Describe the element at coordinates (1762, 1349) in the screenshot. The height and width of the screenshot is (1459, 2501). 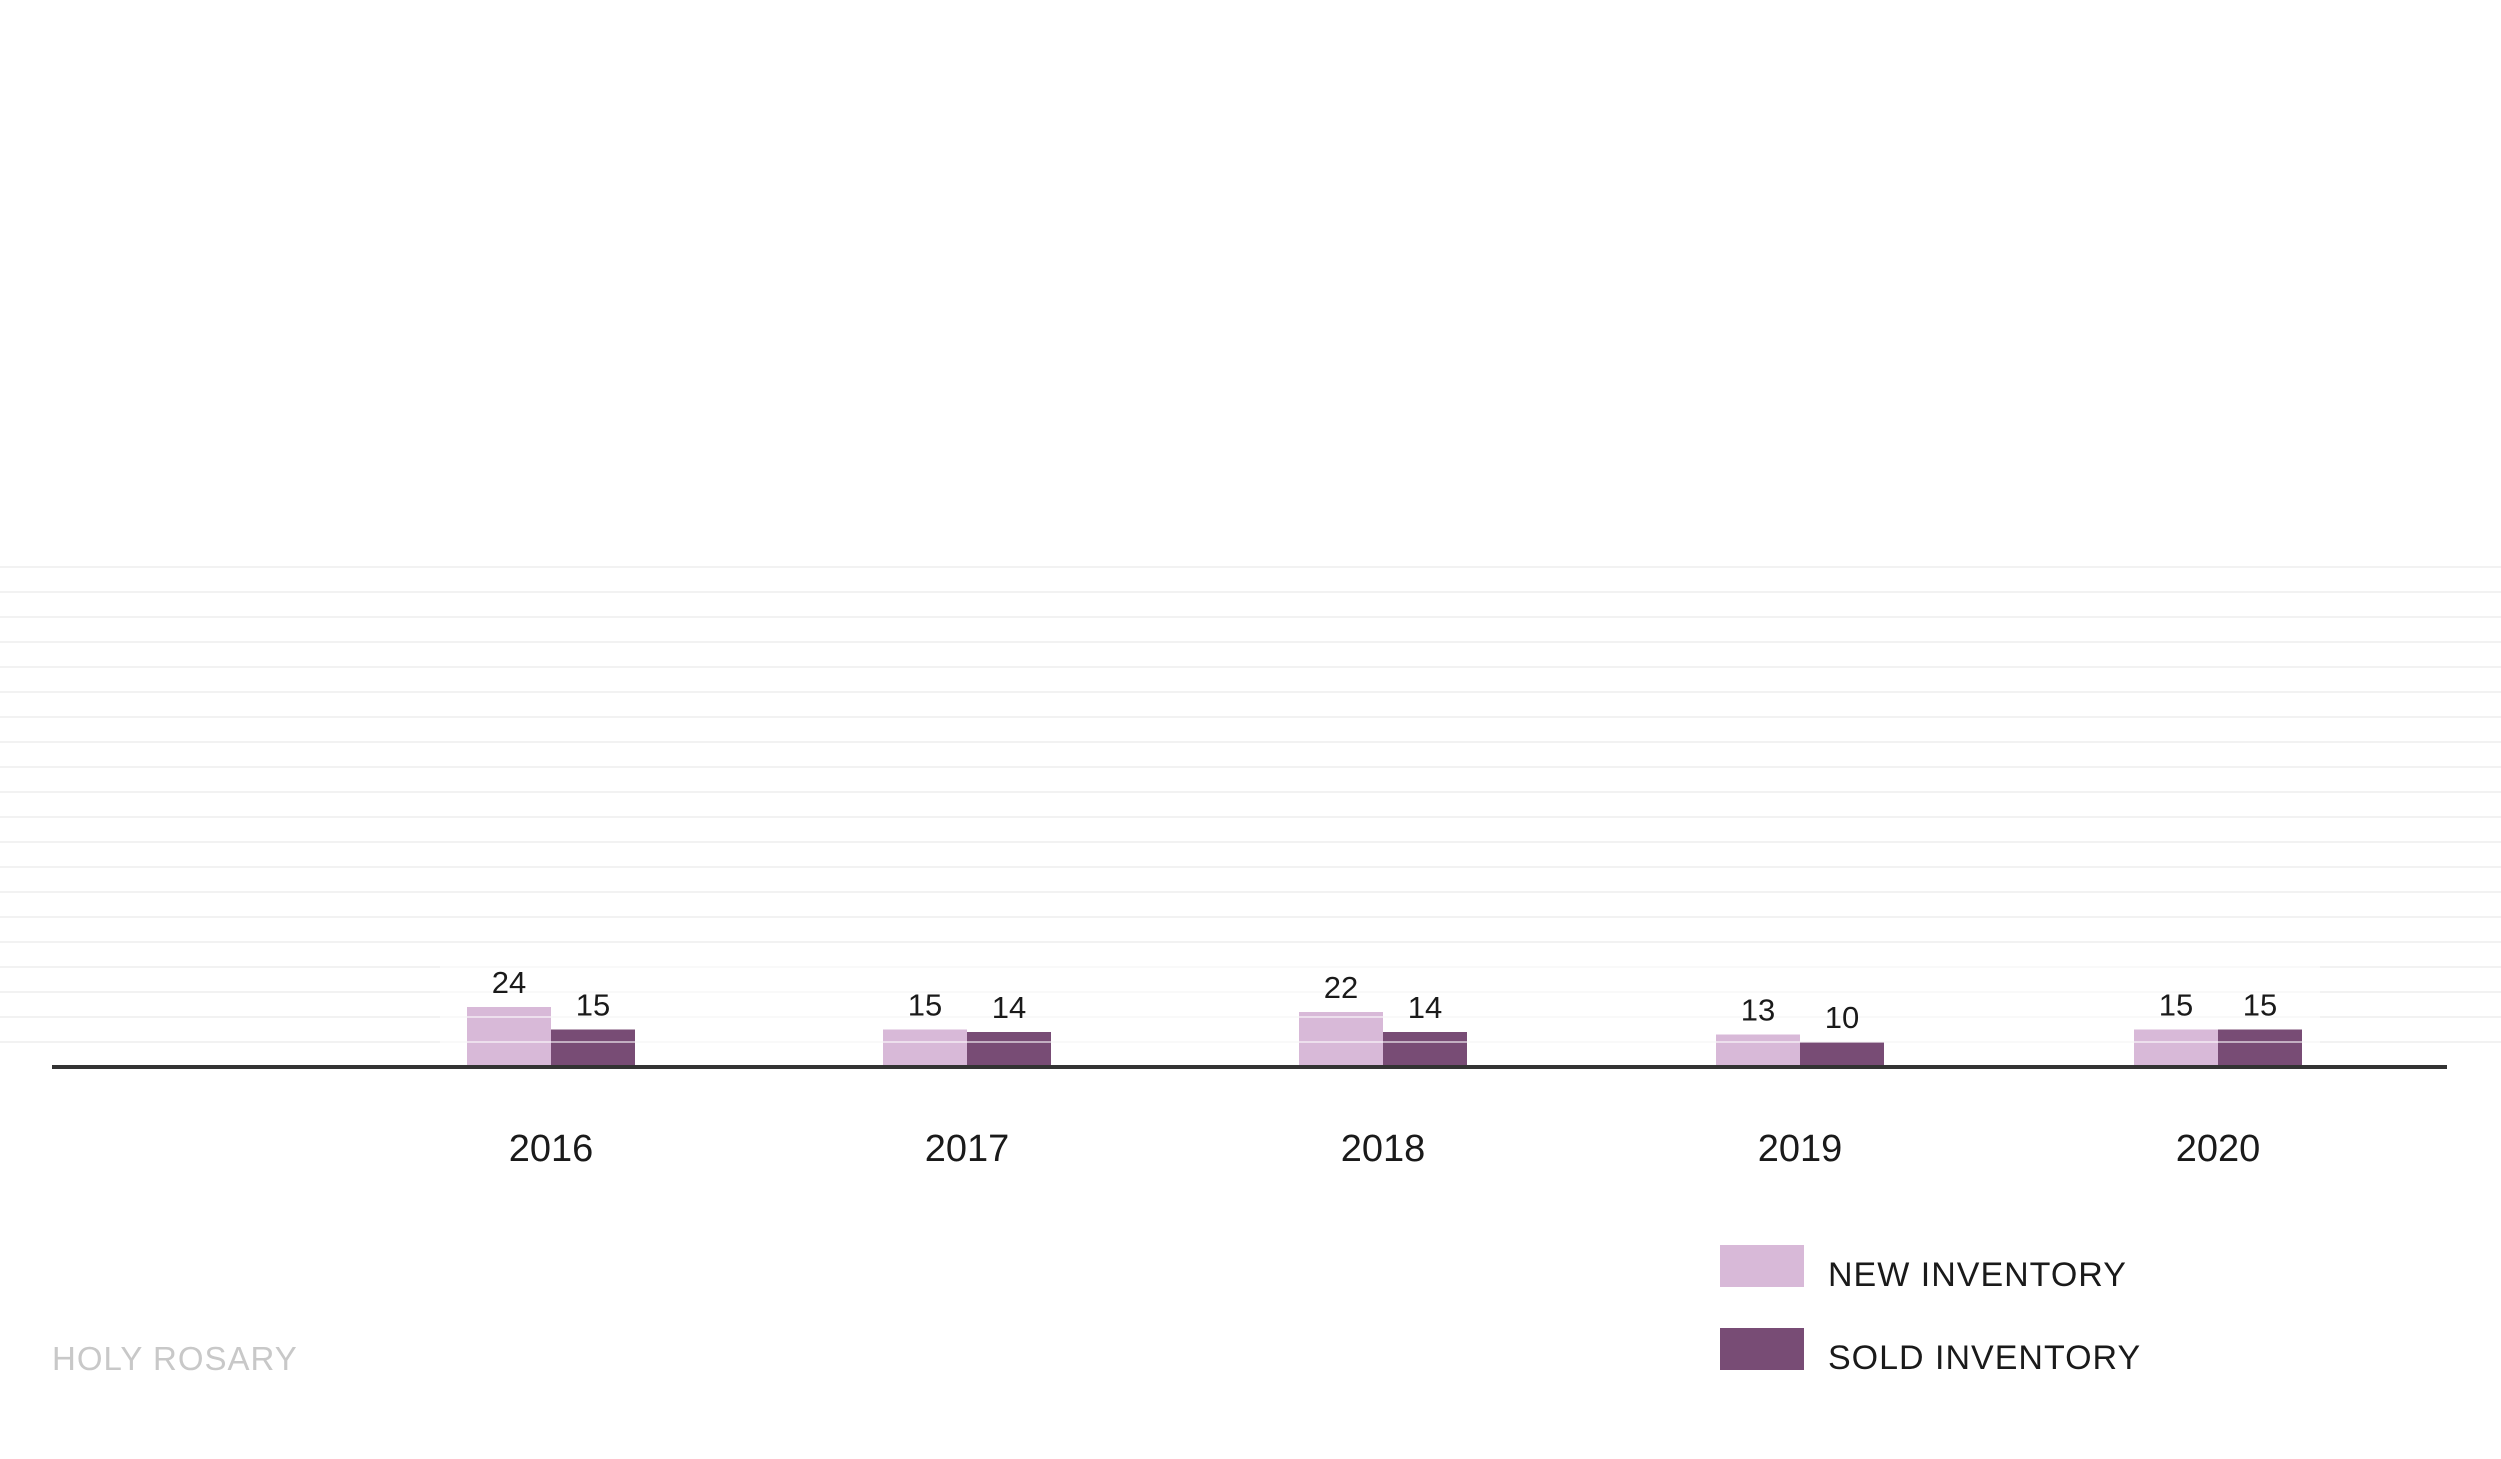
I see `legend-swatch-sold-inventory` at that location.